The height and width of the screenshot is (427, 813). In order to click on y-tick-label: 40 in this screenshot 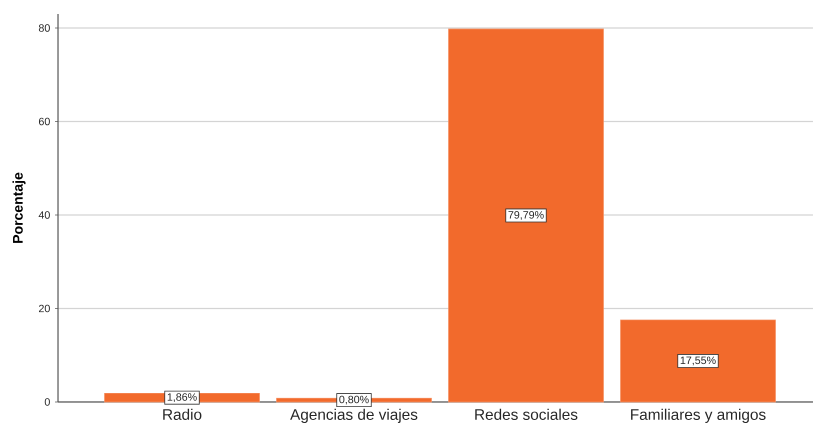, I will do `click(44, 215)`.